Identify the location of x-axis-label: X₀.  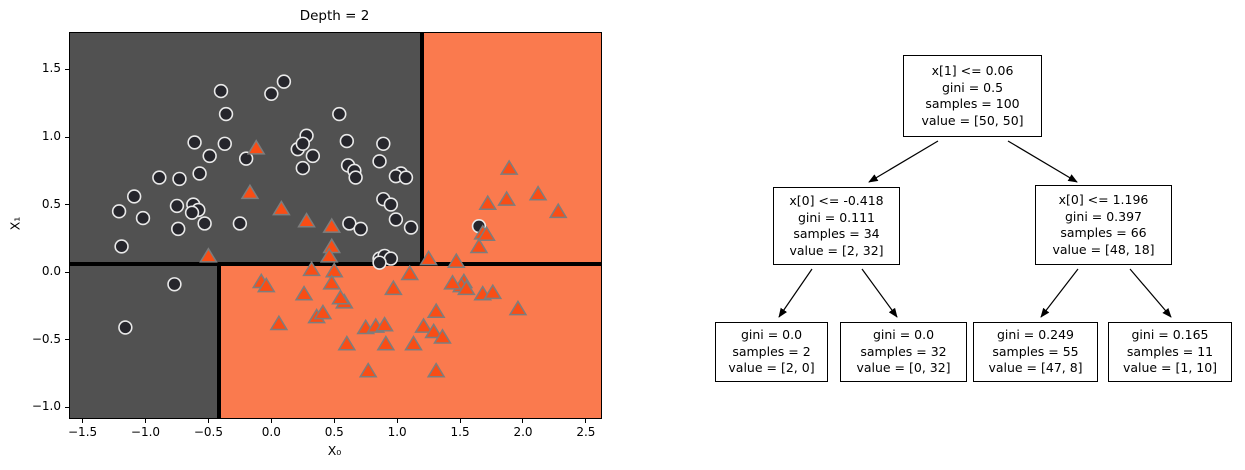
(334, 450).